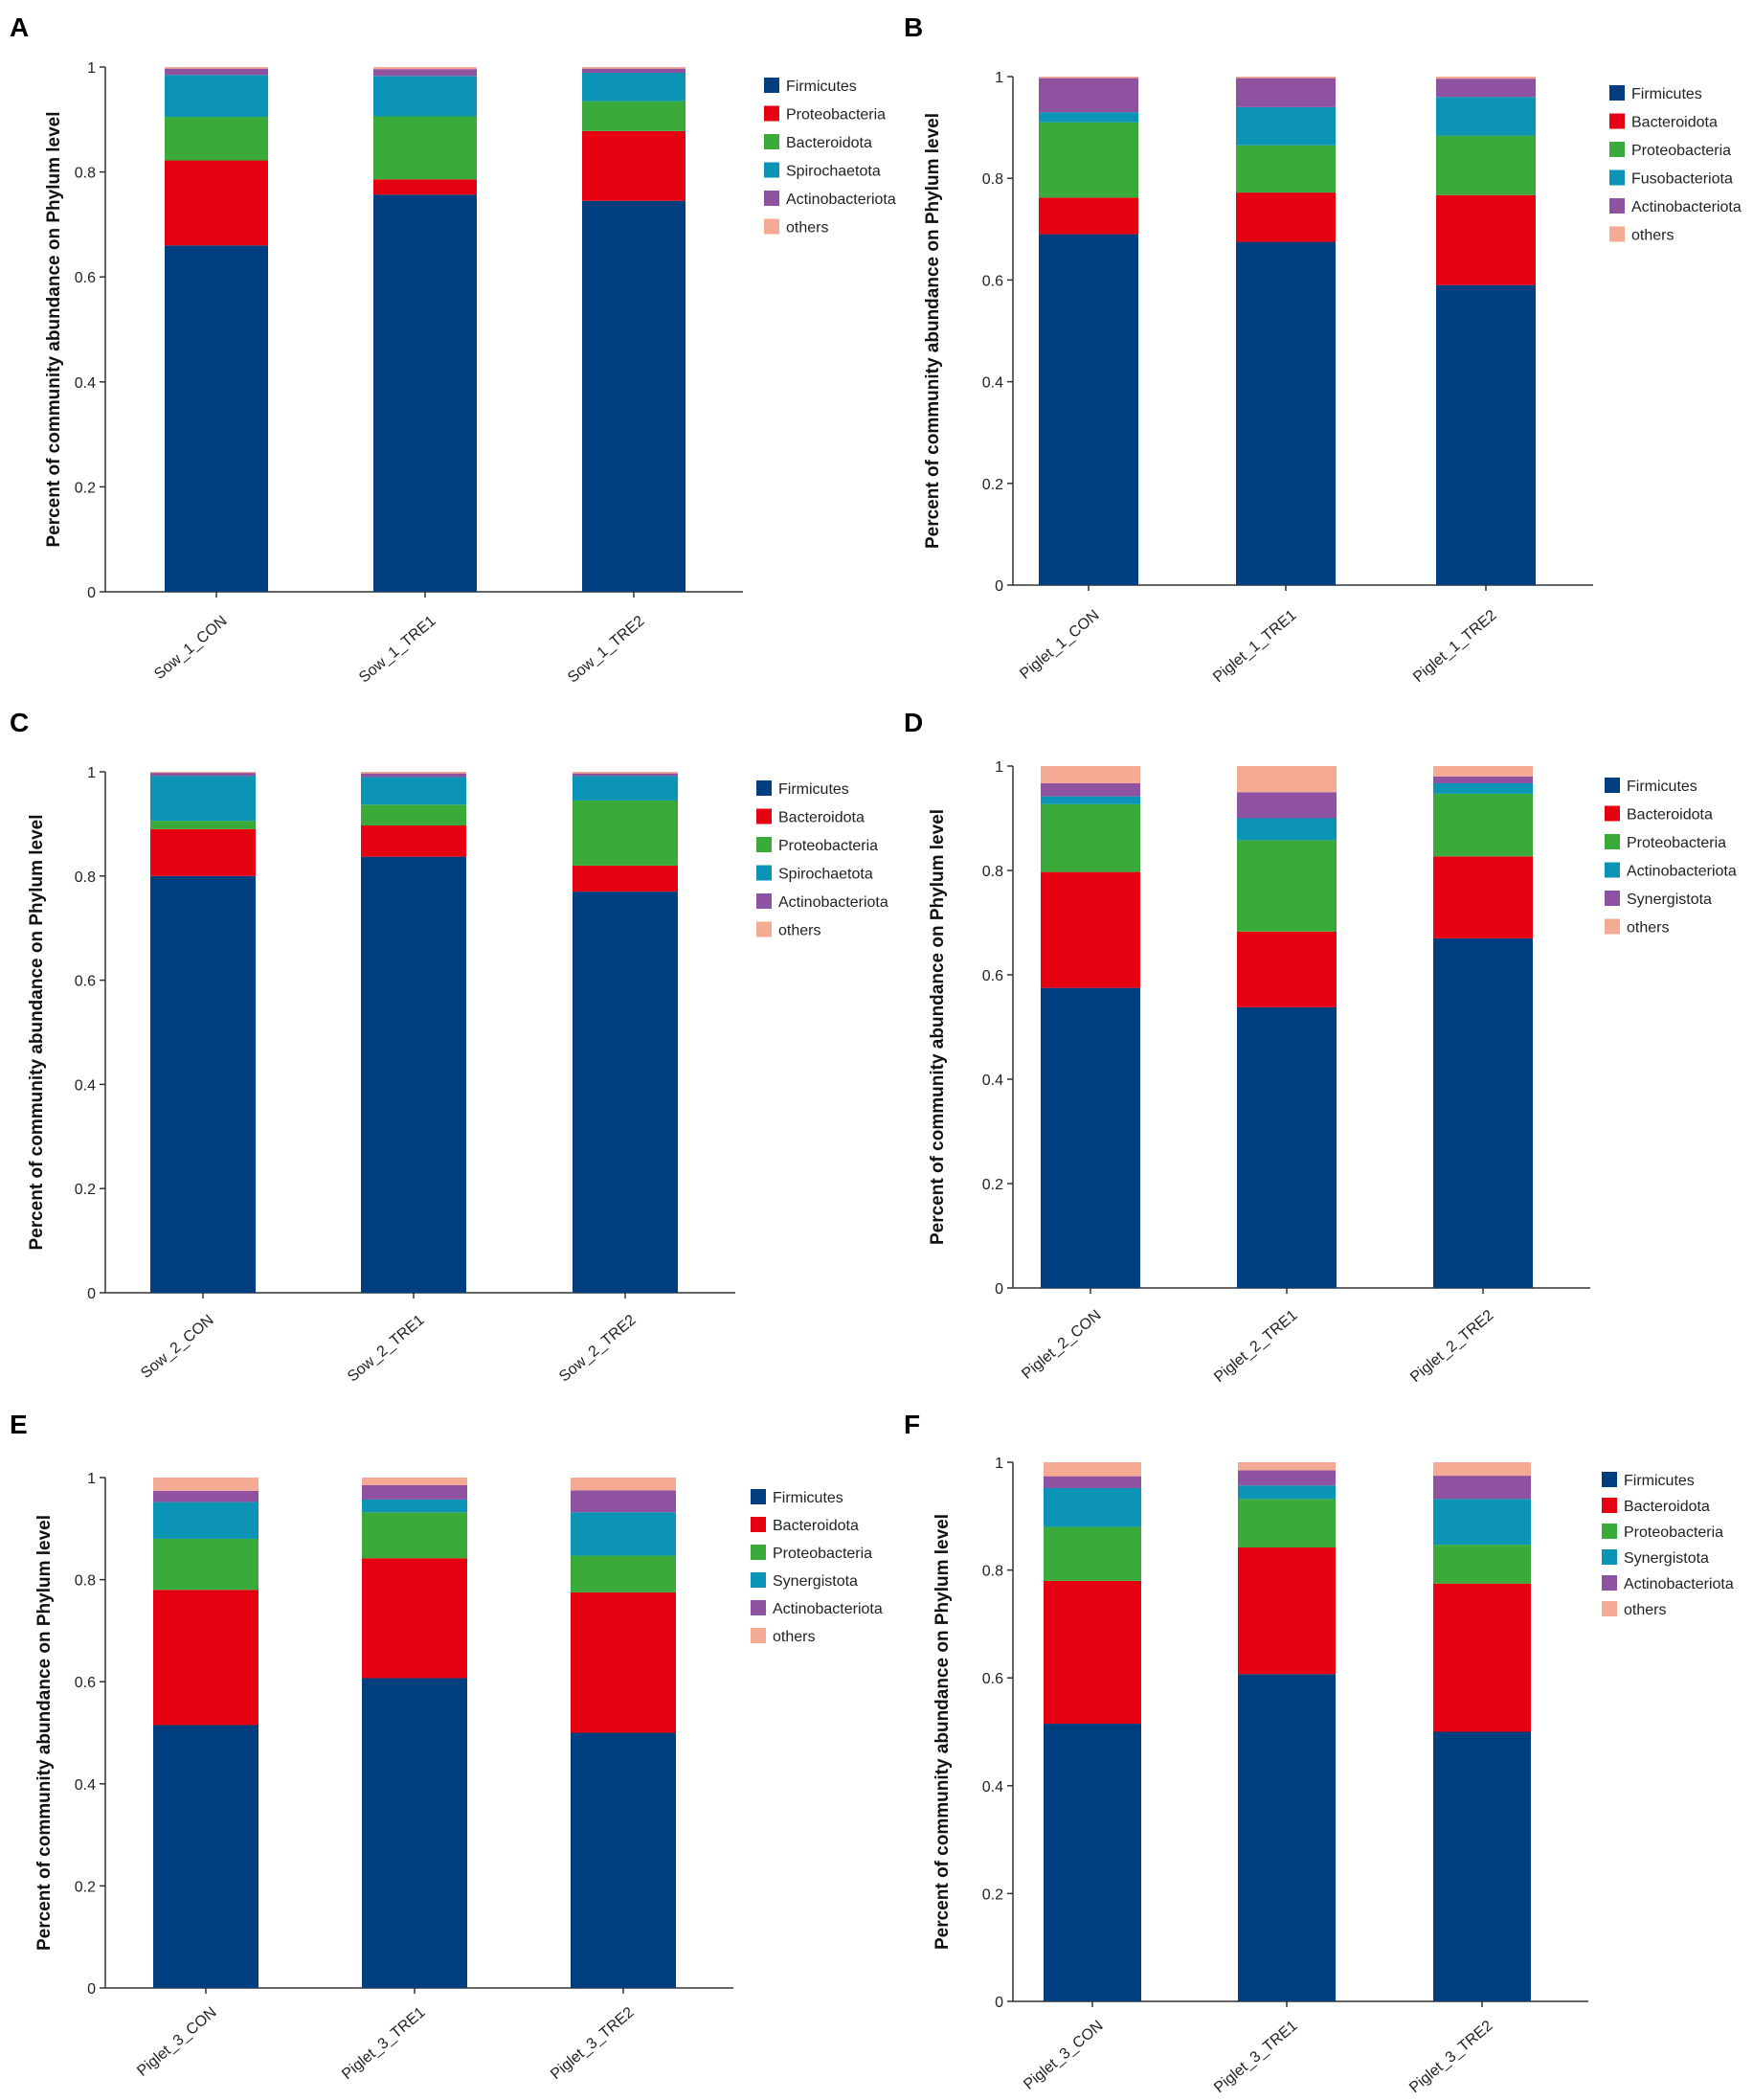  I want to click on y-tick-label: 1, so click(999, 1464).